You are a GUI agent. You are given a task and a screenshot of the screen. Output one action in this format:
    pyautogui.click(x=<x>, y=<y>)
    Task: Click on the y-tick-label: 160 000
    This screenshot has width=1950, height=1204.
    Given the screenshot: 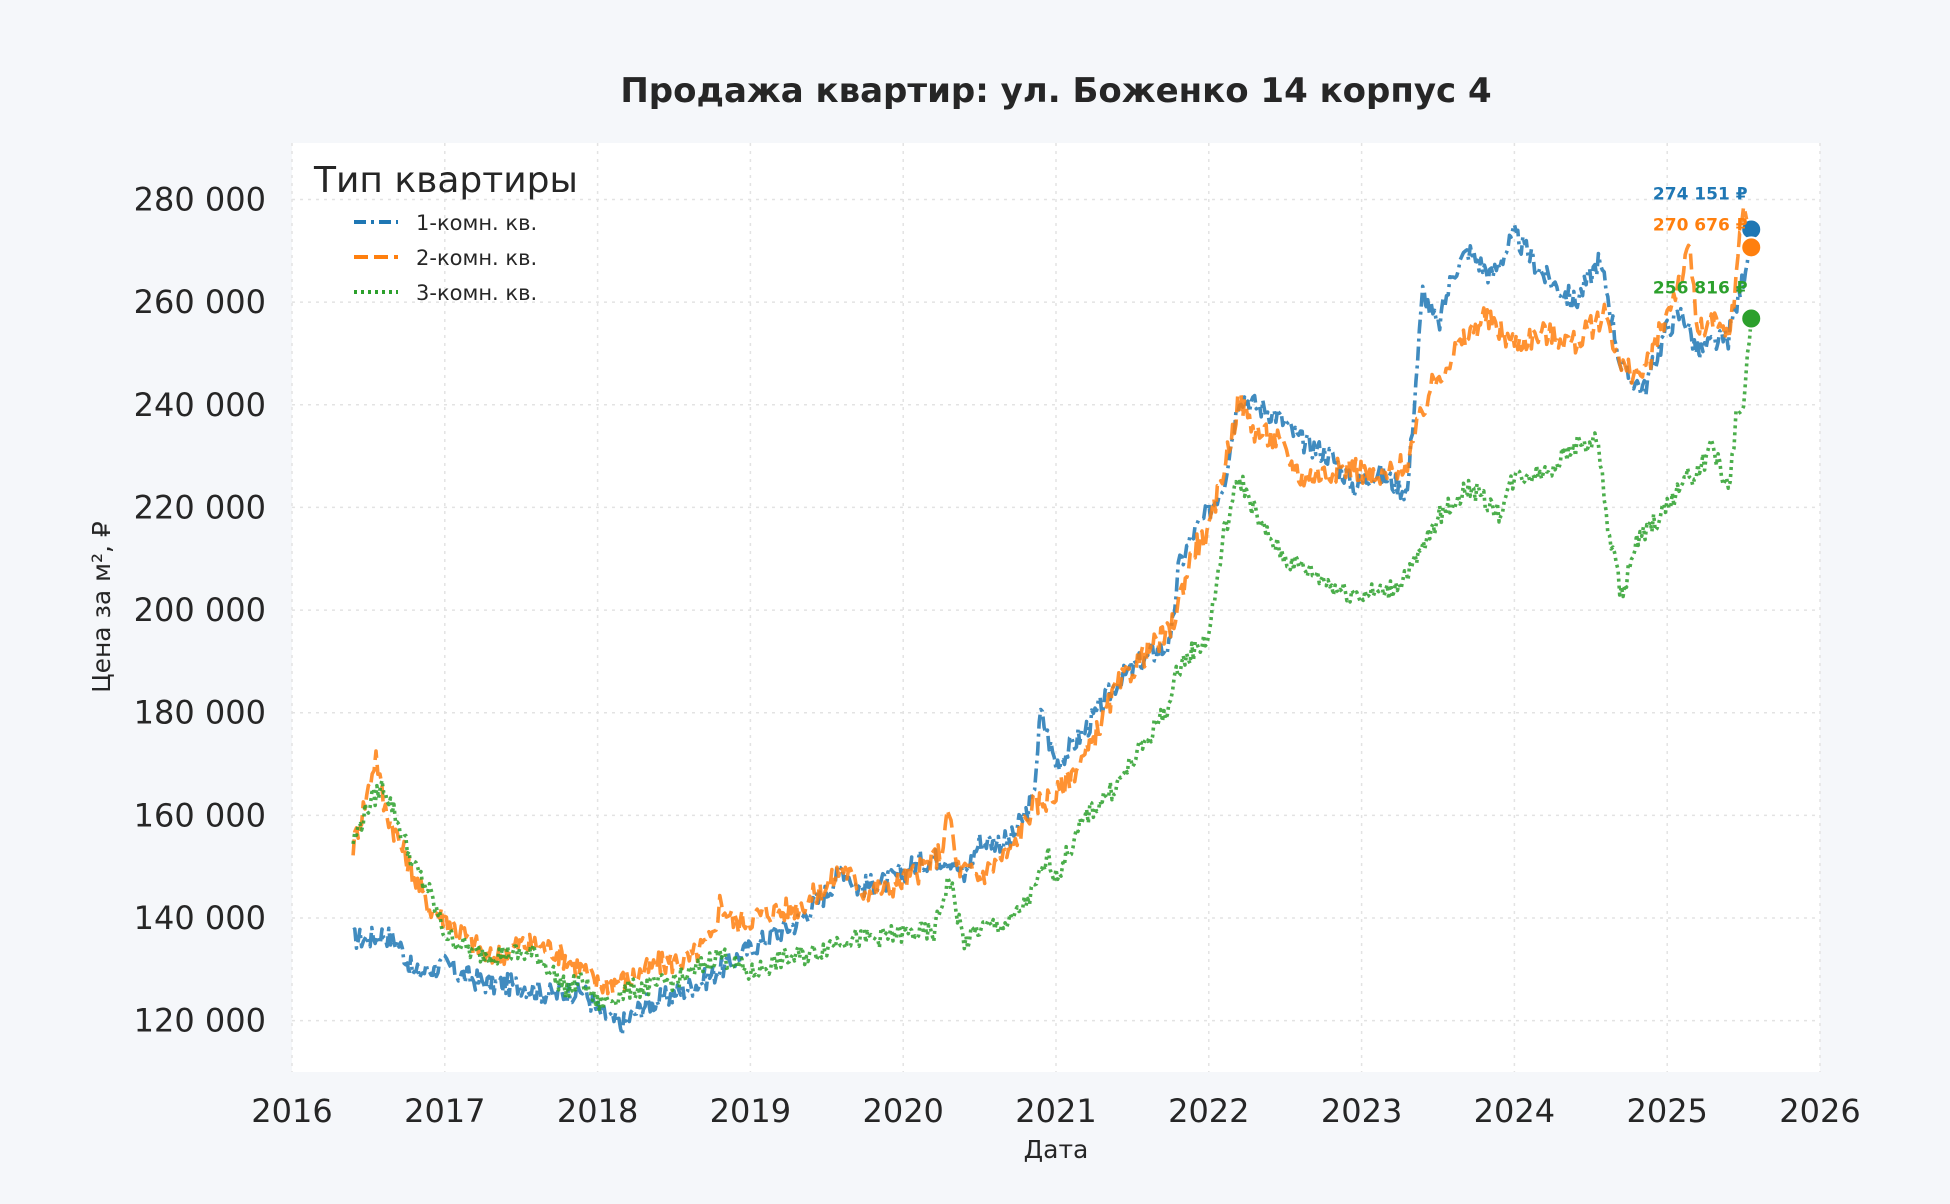 What is the action you would take?
    pyautogui.click(x=200, y=815)
    